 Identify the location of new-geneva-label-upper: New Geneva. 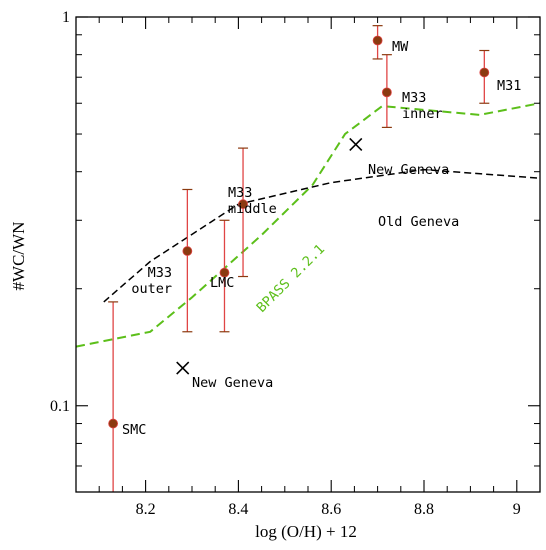
(408, 170).